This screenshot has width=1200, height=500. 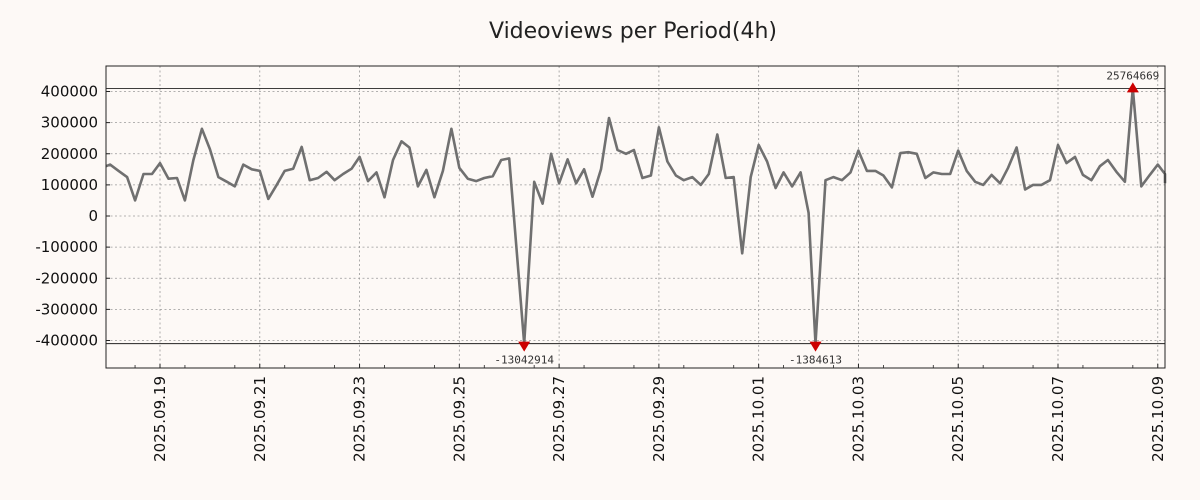 I want to click on y-tick-label: -100000, so click(x=66, y=247).